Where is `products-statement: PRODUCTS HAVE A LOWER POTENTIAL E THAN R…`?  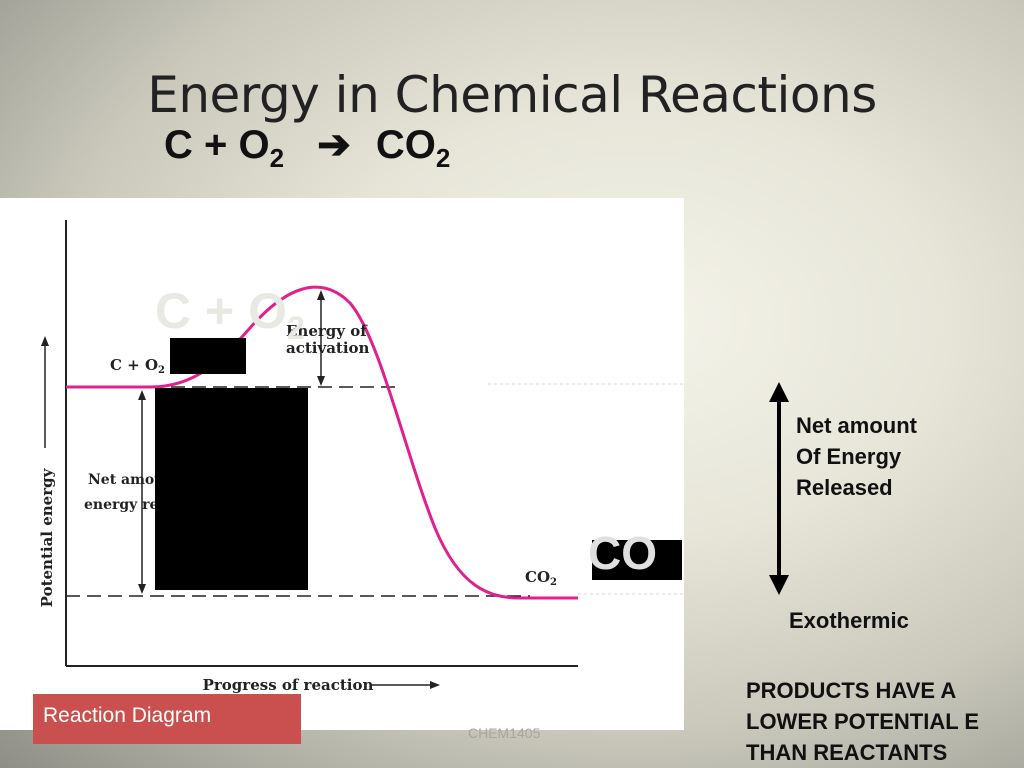
products-statement: PRODUCTS HAVE A LOWER POTENTIAL E THAN R… is located at coordinates (862, 721).